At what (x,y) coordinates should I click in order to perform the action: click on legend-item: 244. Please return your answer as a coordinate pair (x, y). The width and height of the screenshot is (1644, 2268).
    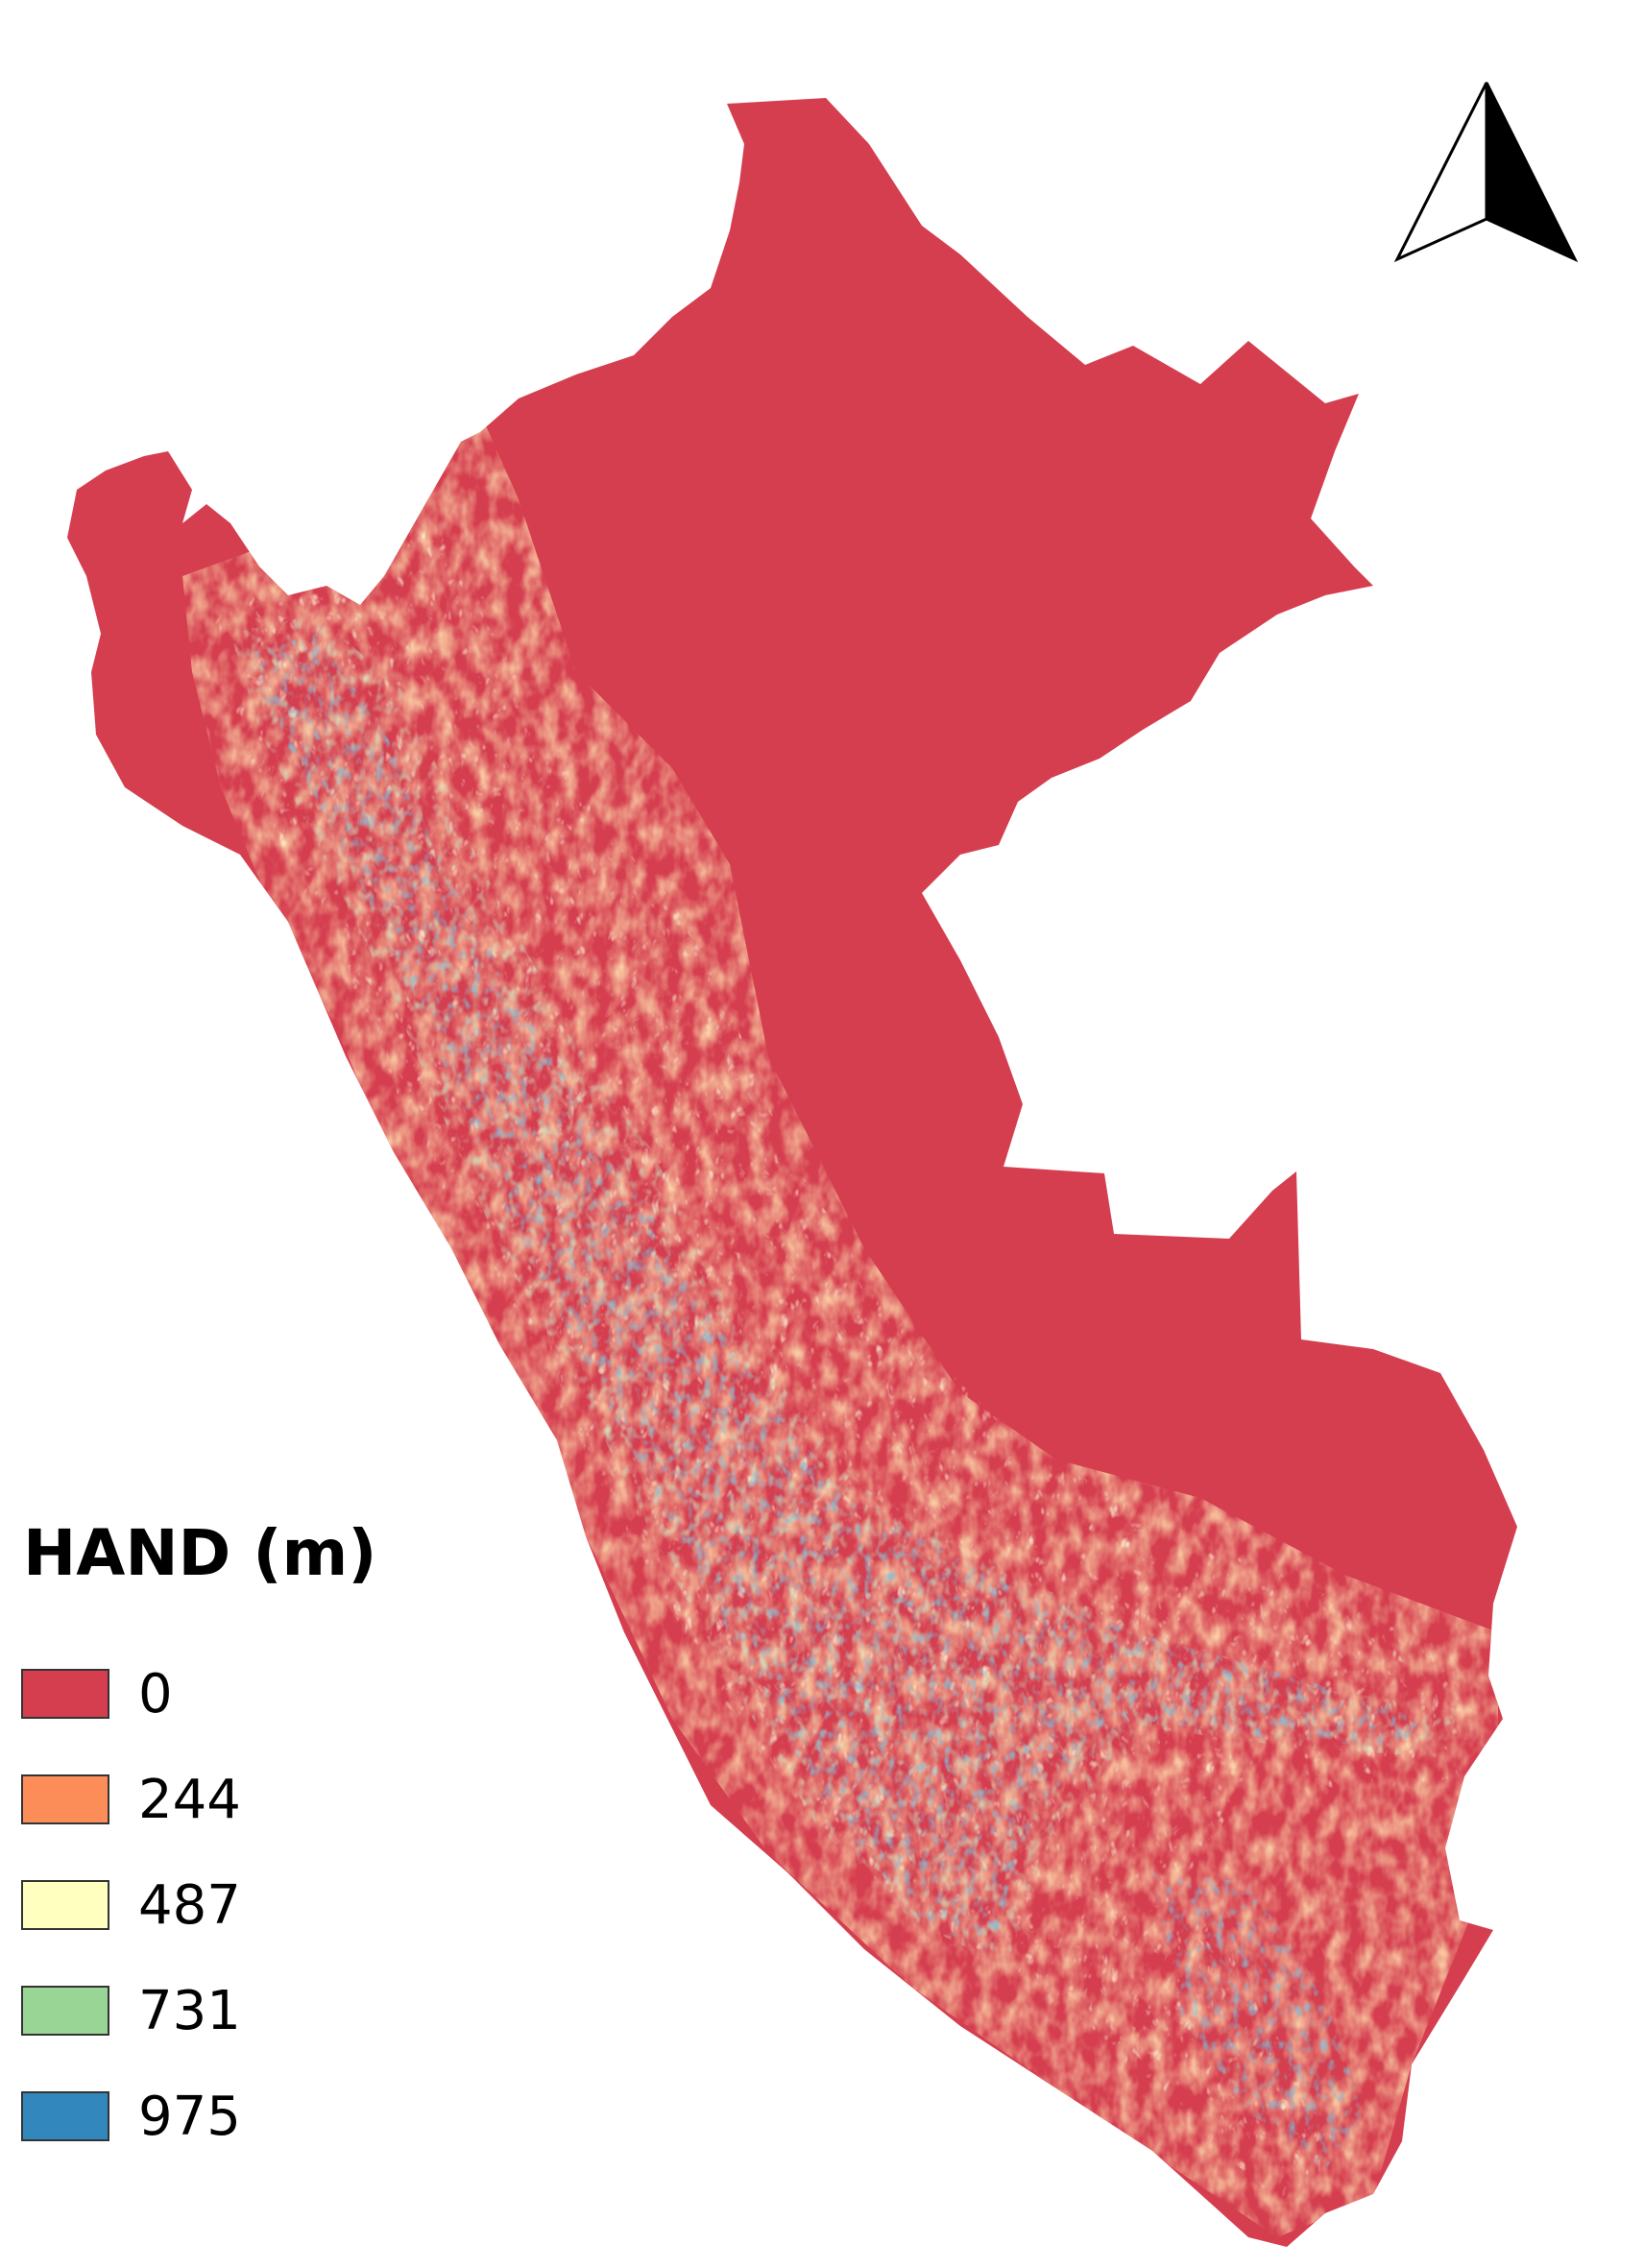
    Looking at the image, I should click on (261, 1799).